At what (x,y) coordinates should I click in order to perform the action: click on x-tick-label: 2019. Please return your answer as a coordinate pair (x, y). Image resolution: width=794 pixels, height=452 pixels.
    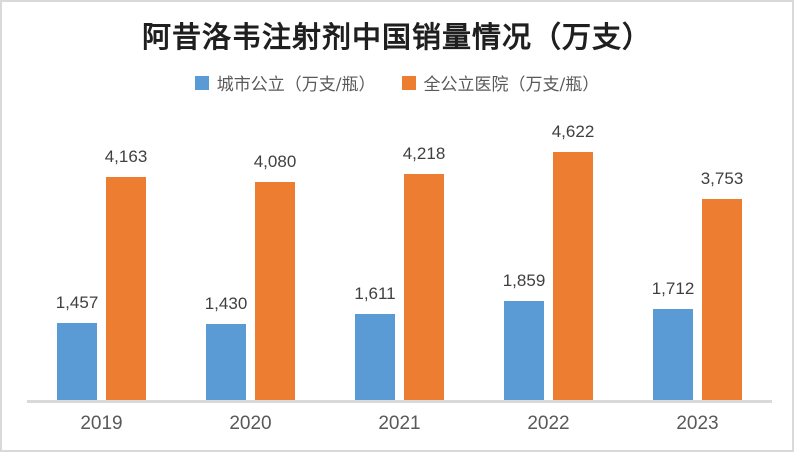
    Looking at the image, I should click on (101, 423).